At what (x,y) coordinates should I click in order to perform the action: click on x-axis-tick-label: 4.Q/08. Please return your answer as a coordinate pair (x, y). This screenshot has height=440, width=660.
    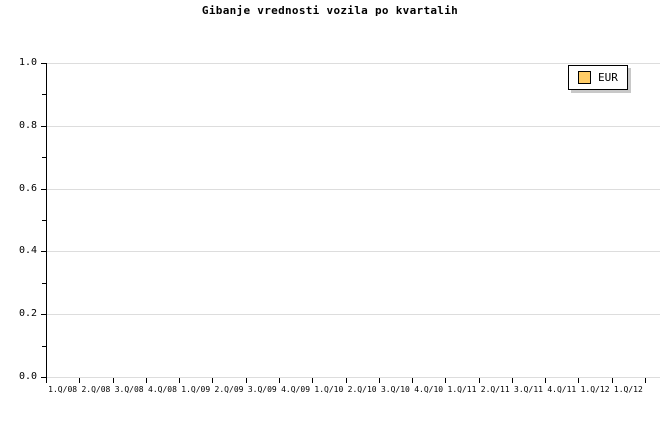
    Looking at the image, I should click on (162, 389).